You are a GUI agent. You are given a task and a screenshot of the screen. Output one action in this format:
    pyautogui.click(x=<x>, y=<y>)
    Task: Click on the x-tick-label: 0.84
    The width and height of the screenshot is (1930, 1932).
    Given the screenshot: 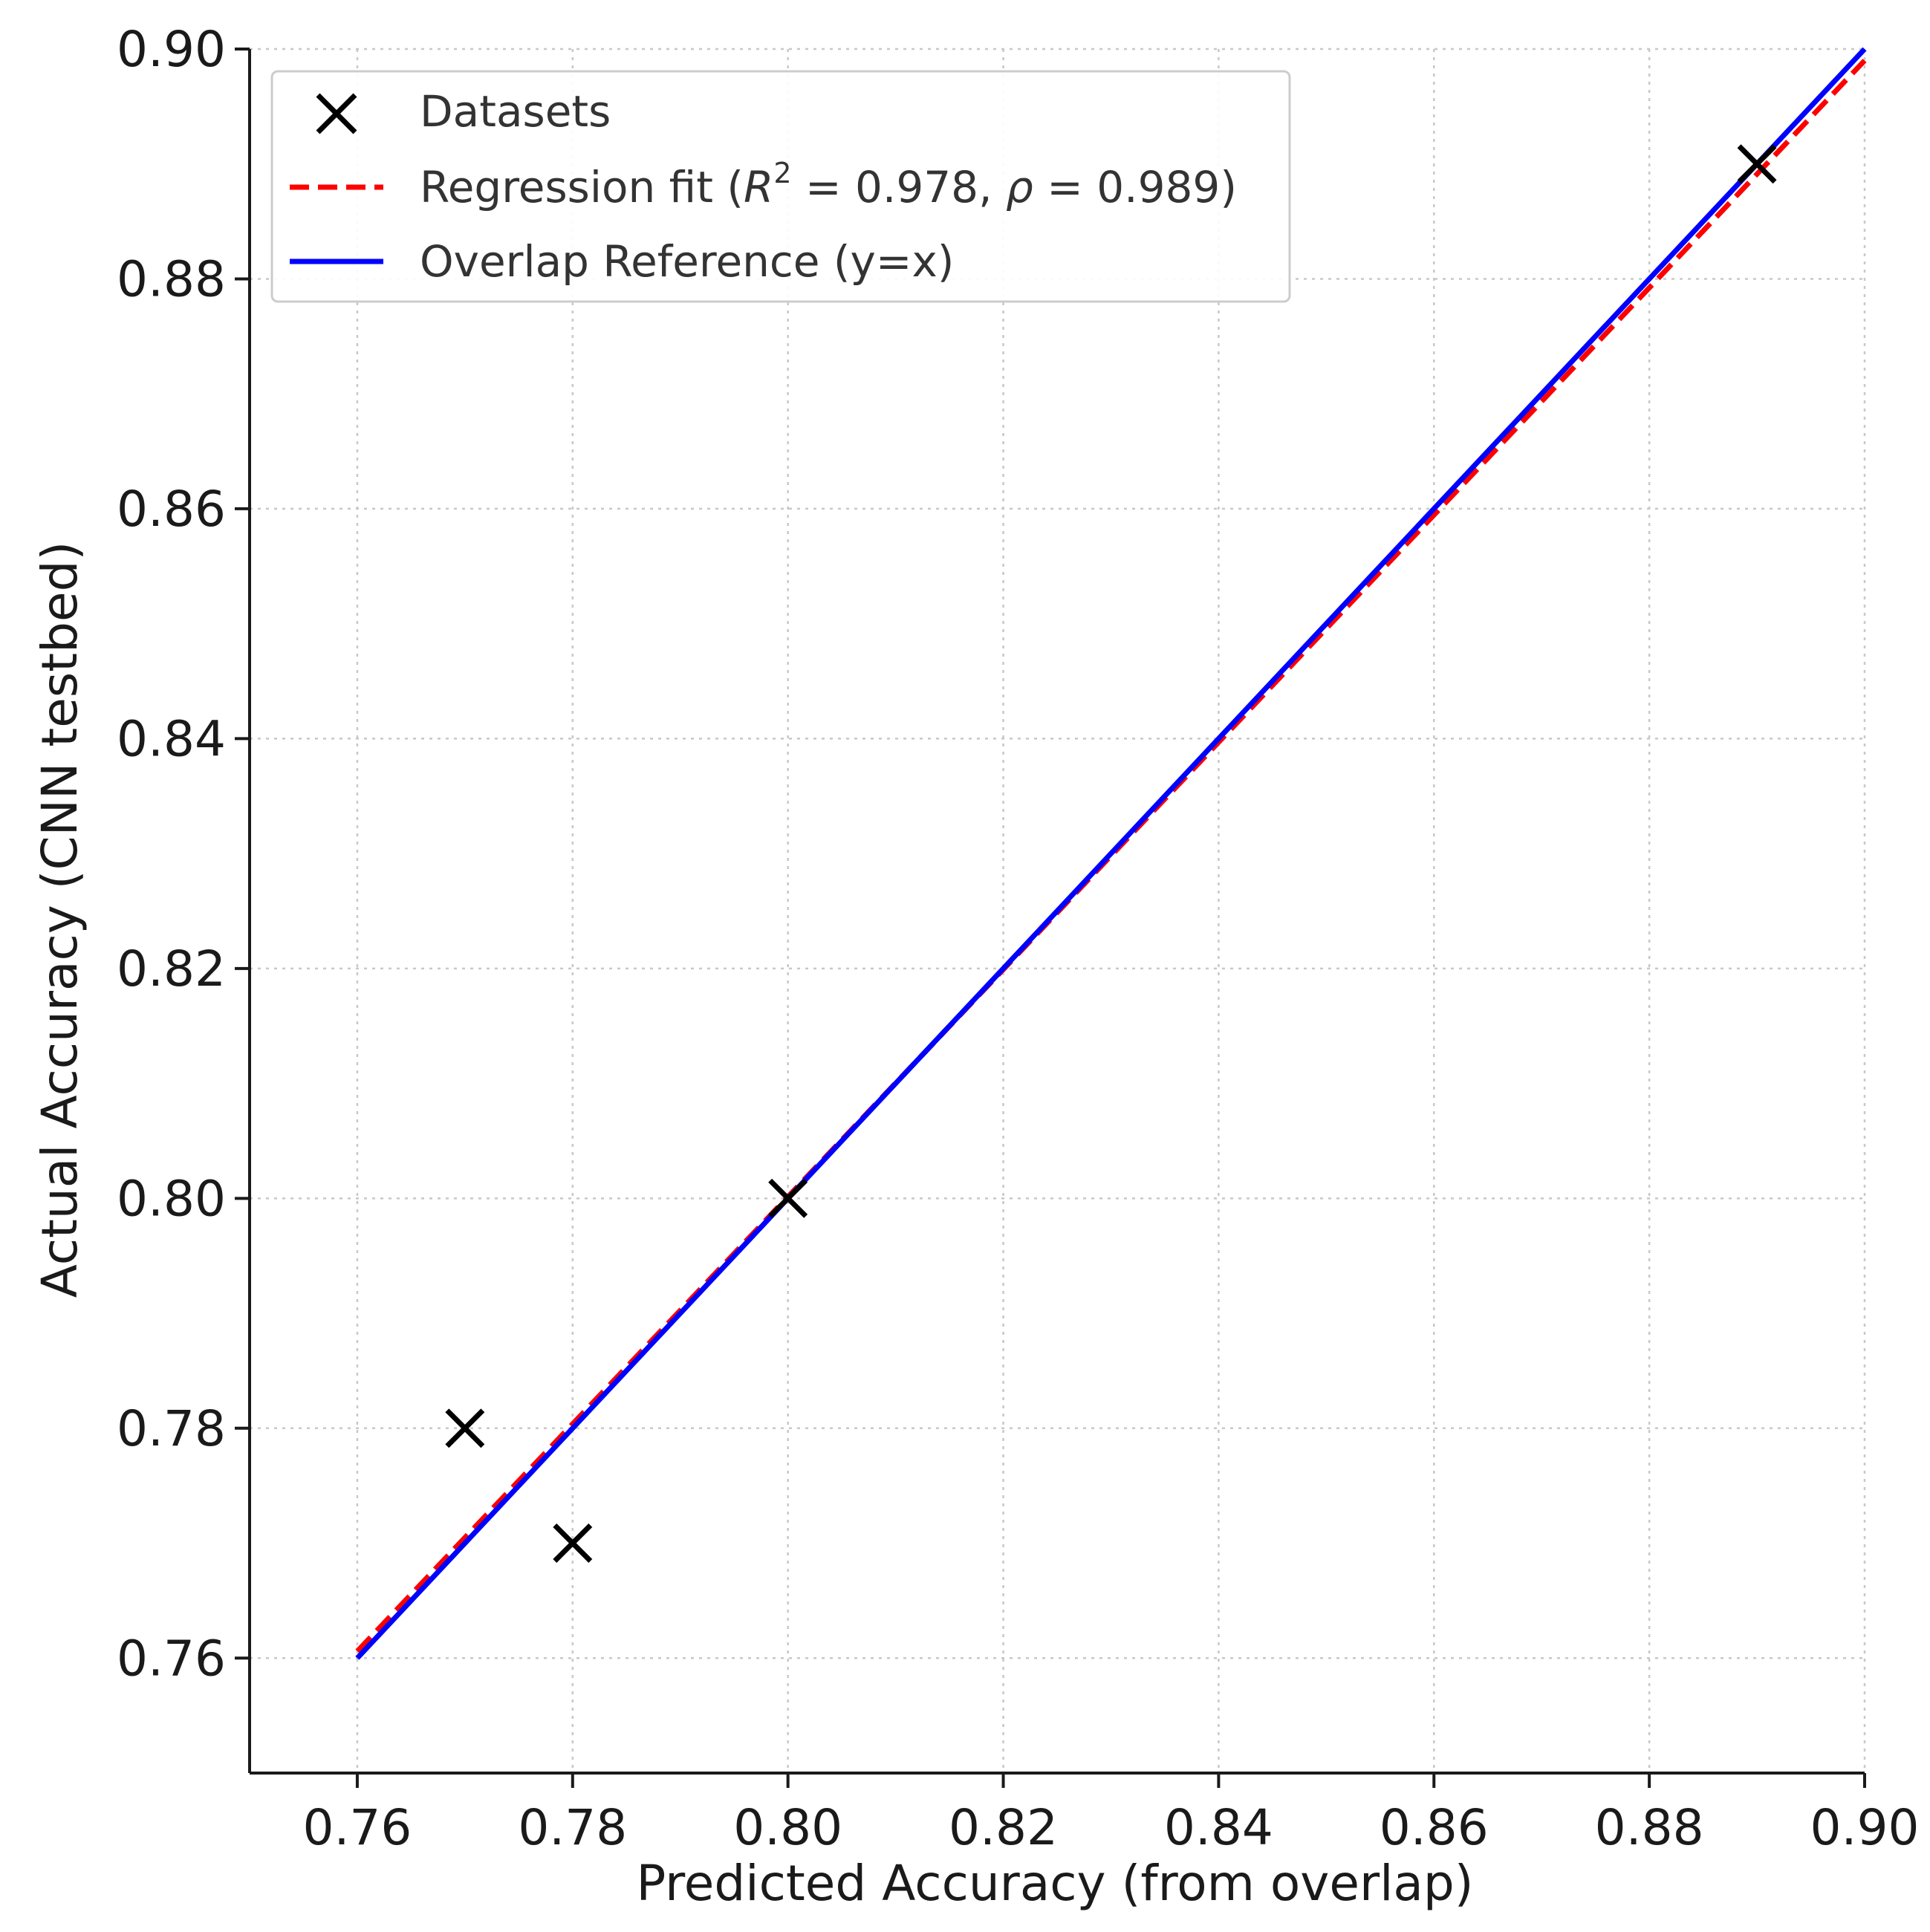 What is the action you would take?
    pyautogui.click(x=1218, y=1828)
    